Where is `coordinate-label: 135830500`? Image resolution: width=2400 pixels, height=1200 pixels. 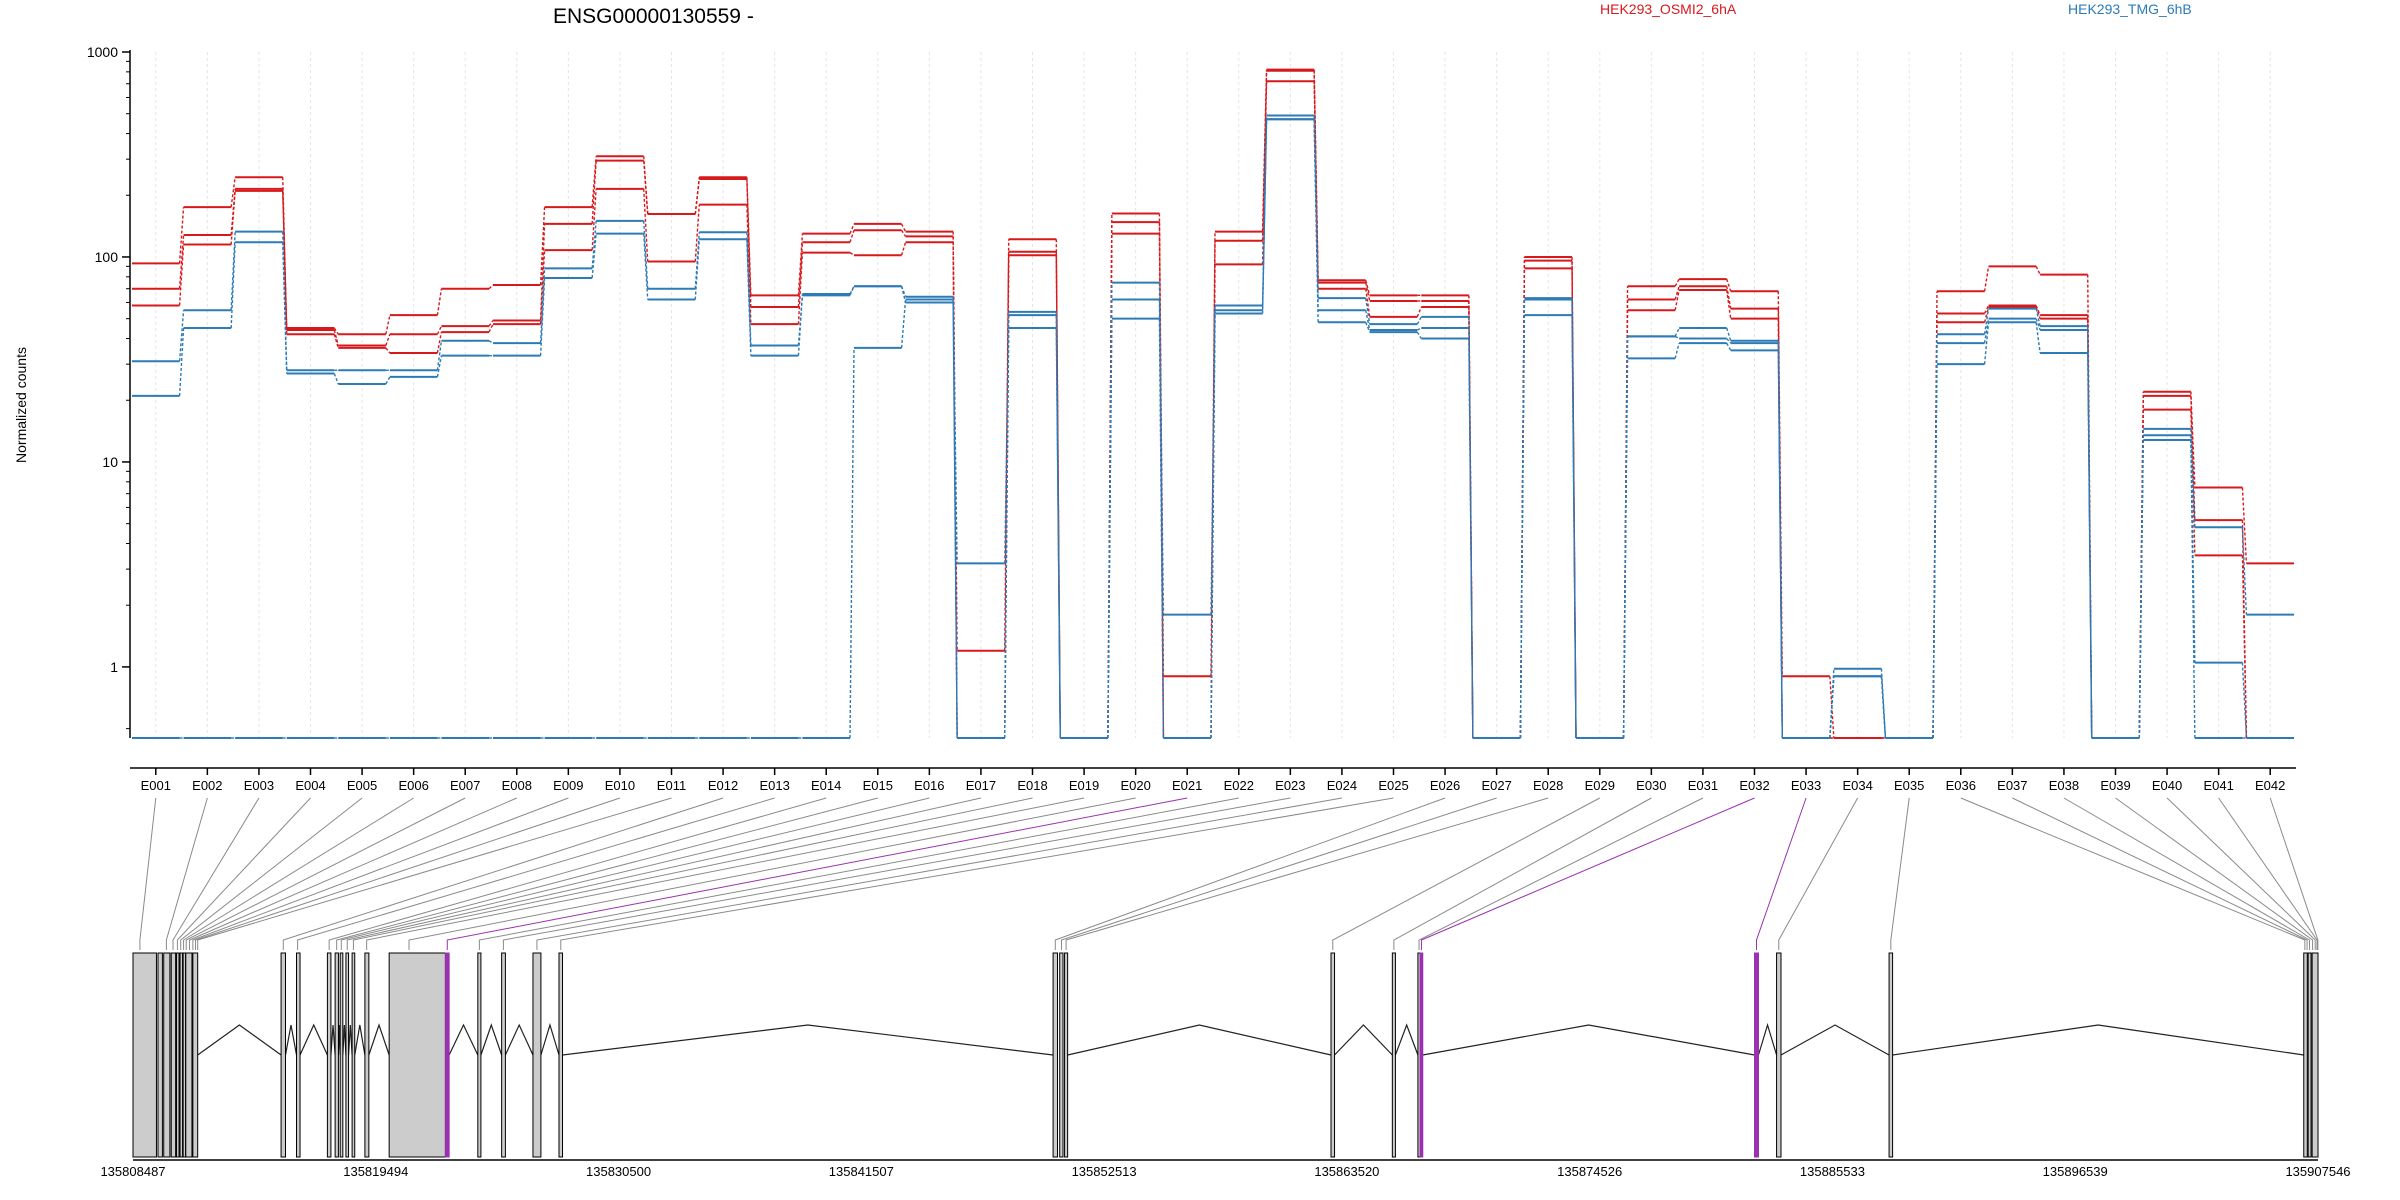
coordinate-label: 135830500 is located at coordinates (618, 1171).